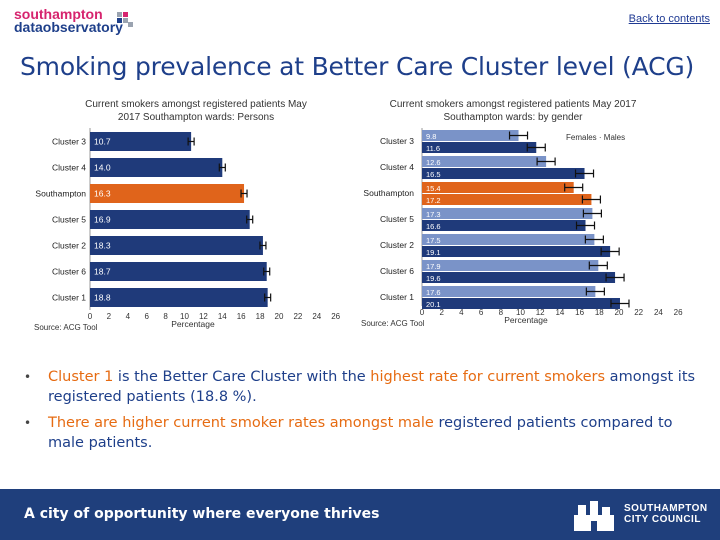 Image resolution: width=720 pixels, height=540 pixels. I want to click on chart2-tick-label: 22, so click(638, 312).